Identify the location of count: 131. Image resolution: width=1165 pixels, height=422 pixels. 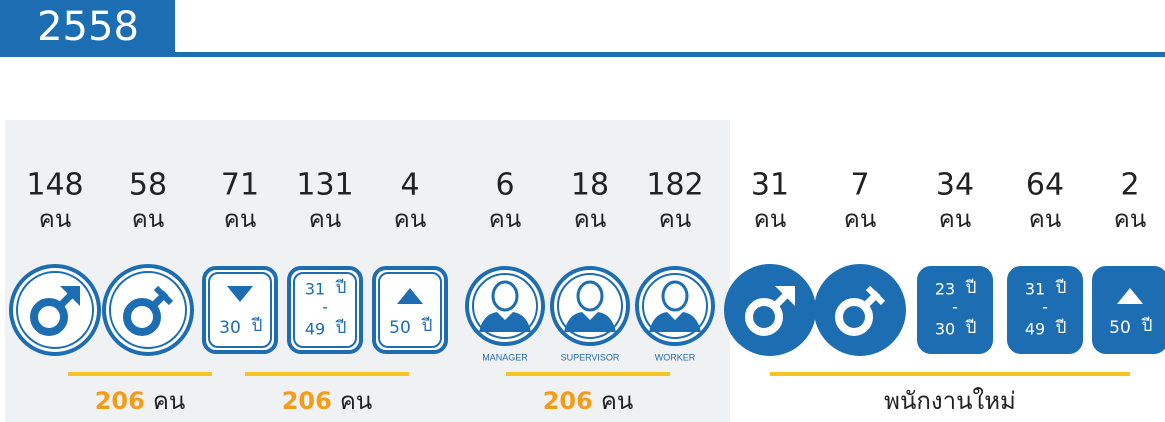
(324, 185).